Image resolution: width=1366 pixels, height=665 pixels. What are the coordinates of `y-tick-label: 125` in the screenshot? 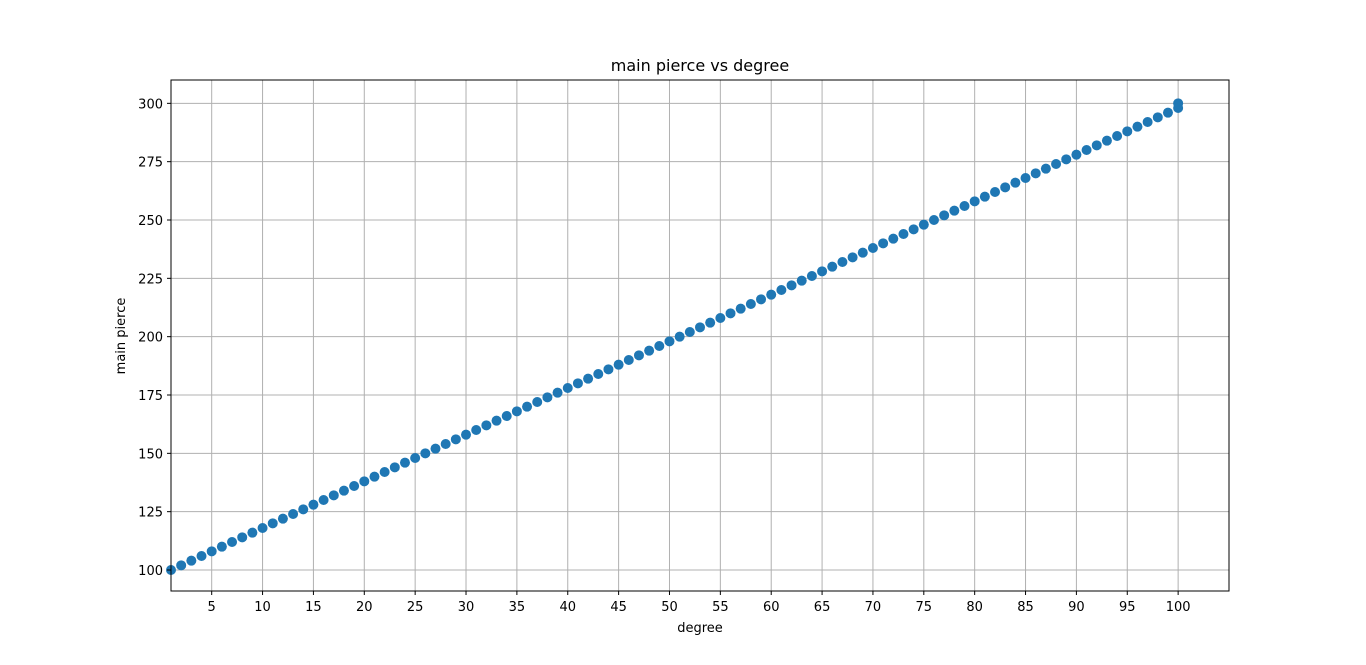 It's located at (150, 513).